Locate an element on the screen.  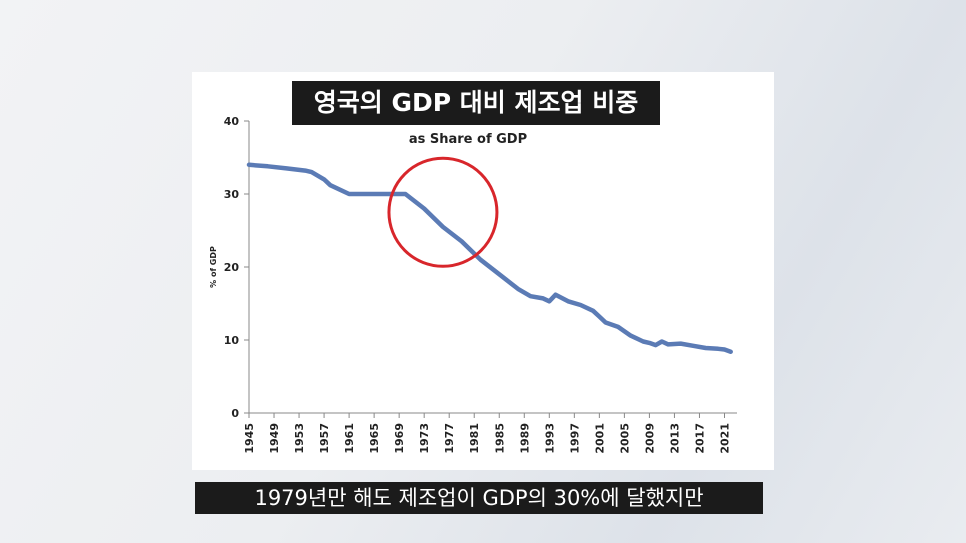
video-title-caption: 영국의 GDP 대비 제조업 비중 is located at coordinates (476, 103).